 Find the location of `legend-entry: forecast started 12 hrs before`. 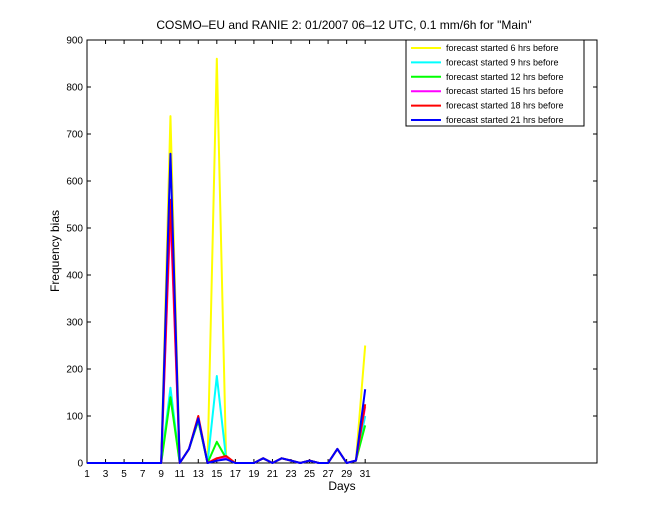

legend-entry: forecast started 12 hrs before is located at coordinates (505, 77).